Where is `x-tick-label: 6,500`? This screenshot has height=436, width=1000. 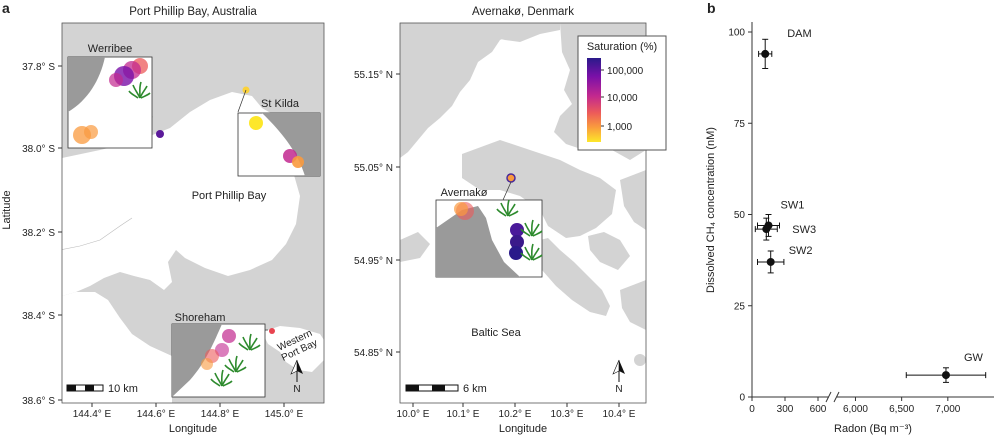 x-tick-label: 6,500 is located at coordinates (901, 409).